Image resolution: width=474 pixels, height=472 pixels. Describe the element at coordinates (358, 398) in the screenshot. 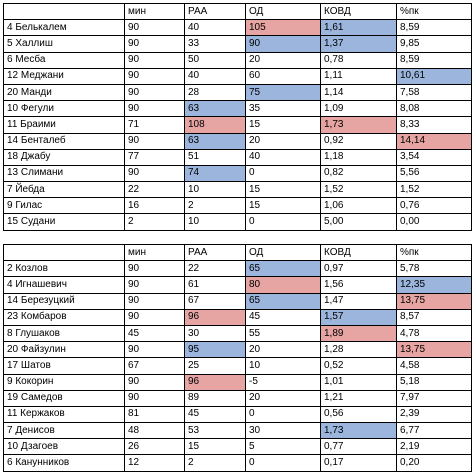

I see `stat-cell: 1,21` at that location.